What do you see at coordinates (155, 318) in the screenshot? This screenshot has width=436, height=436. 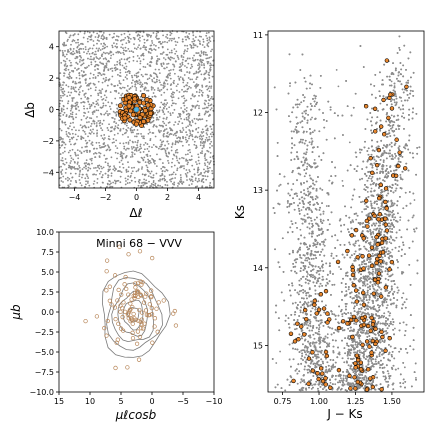 I see `pm-point` at bounding box center [155, 318].